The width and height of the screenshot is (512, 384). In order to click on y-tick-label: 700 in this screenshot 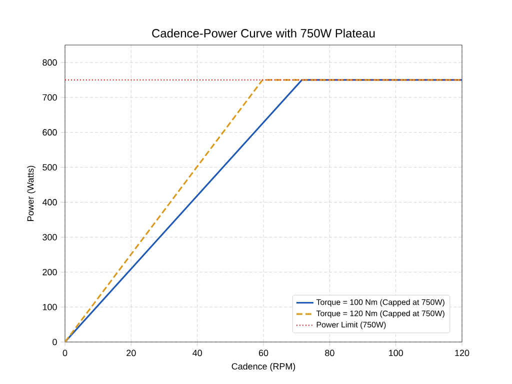, I will do `click(49, 97)`.